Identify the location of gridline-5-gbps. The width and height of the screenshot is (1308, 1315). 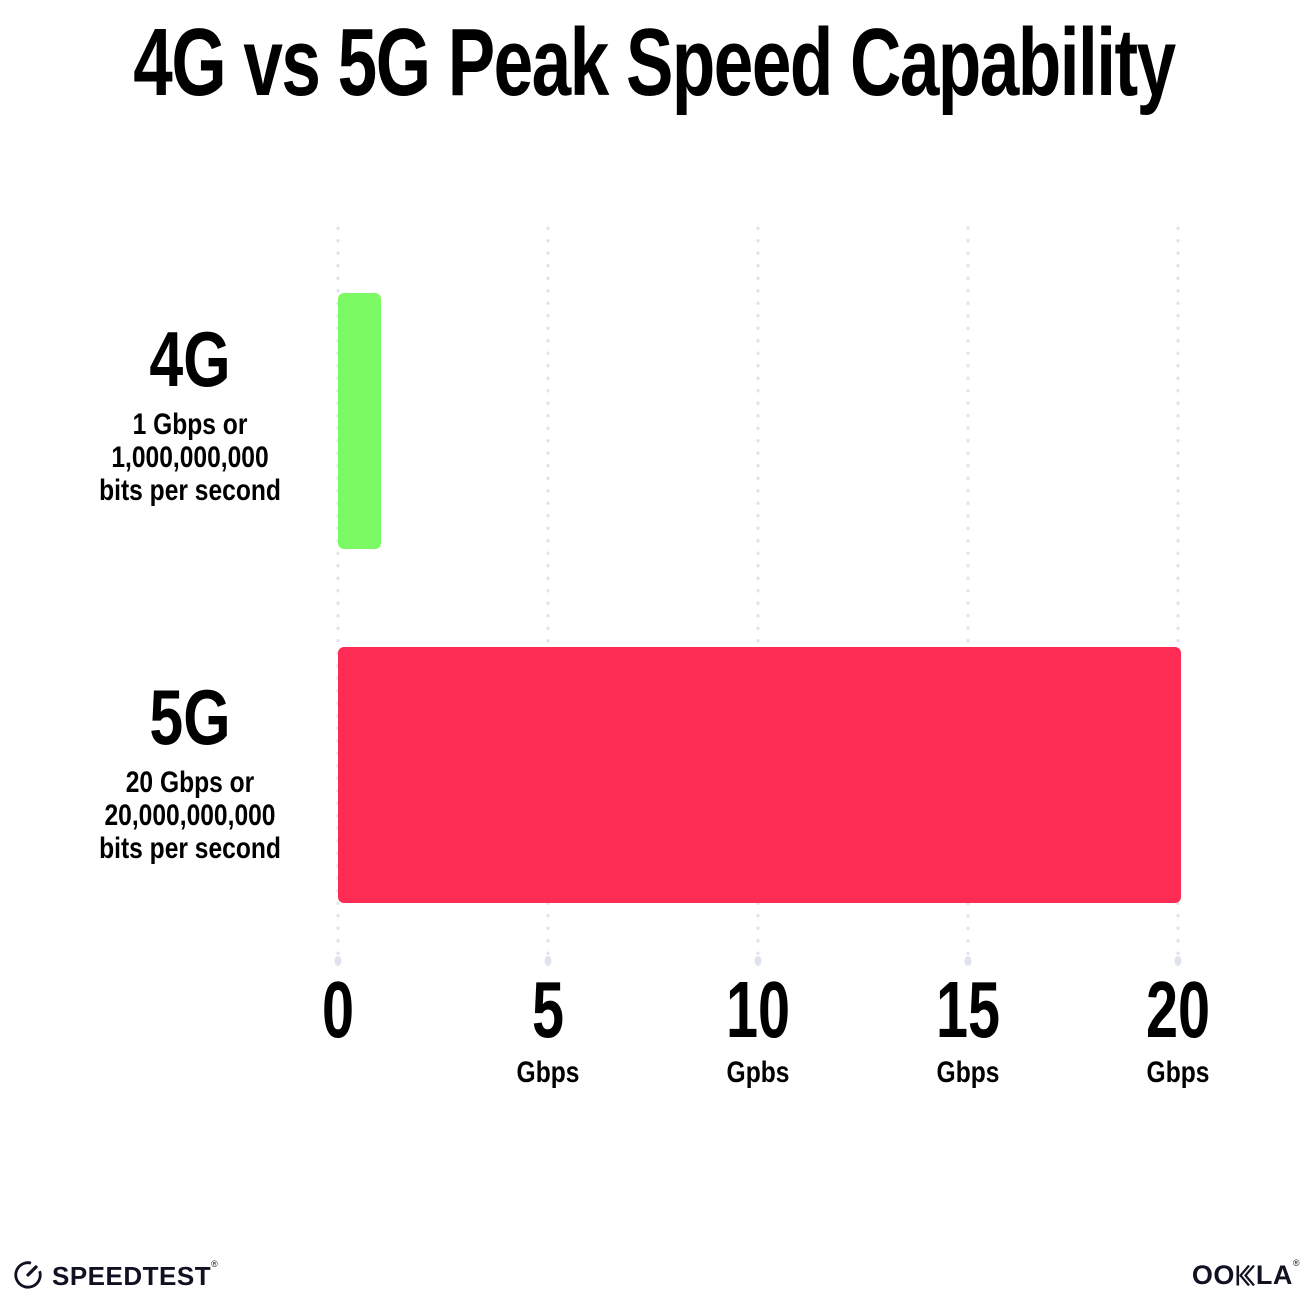
(548, 590).